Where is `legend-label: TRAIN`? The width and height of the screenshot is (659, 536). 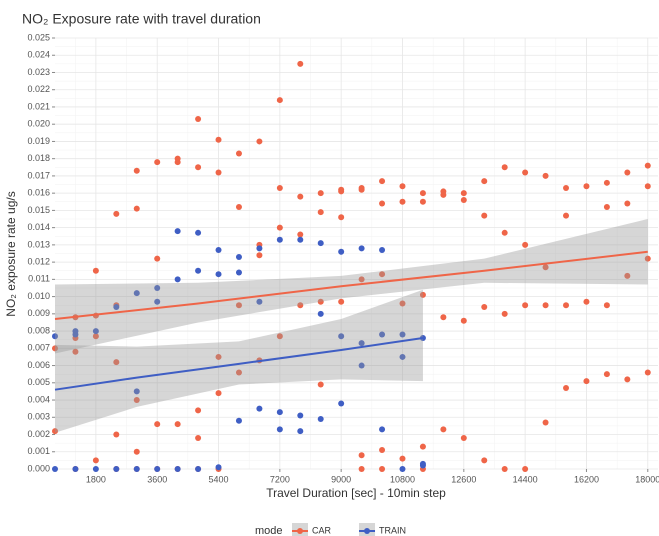 legend-label: TRAIN is located at coordinates (392, 530).